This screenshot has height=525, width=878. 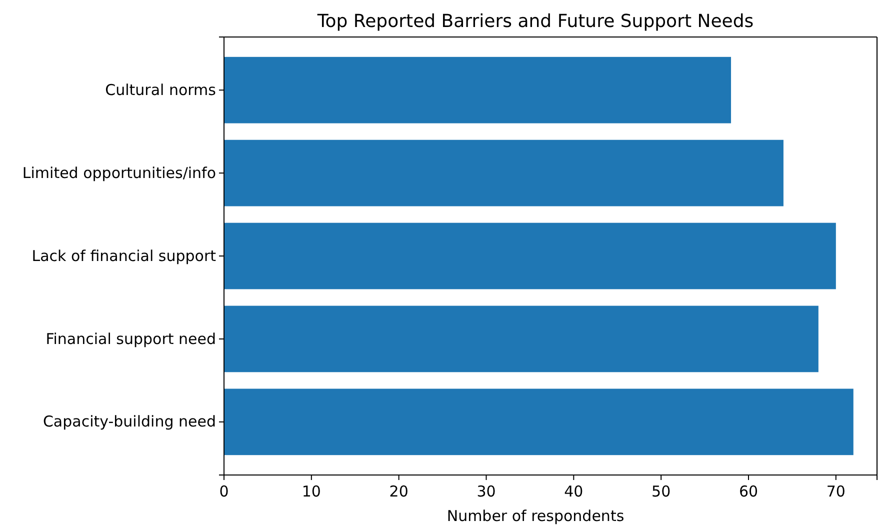 I want to click on x-tick-label: 10, so click(x=311, y=491).